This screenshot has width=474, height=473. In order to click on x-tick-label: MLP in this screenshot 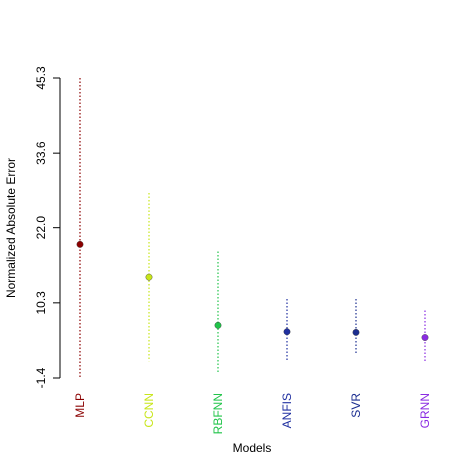, I will do `click(80, 405)`.